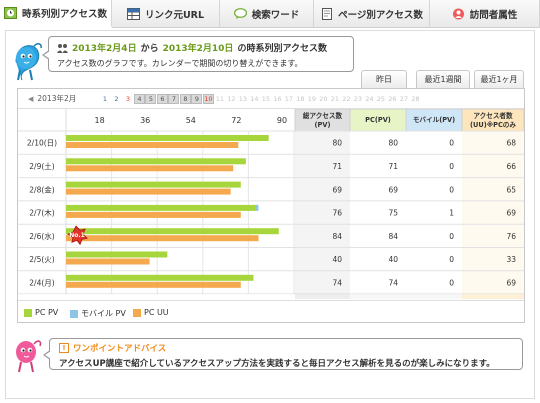 The width and height of the screenshot is (540, 403). Describe the element at coordinates (300, 98) in the screenshot. I see `calendar-day: 18` at that location.